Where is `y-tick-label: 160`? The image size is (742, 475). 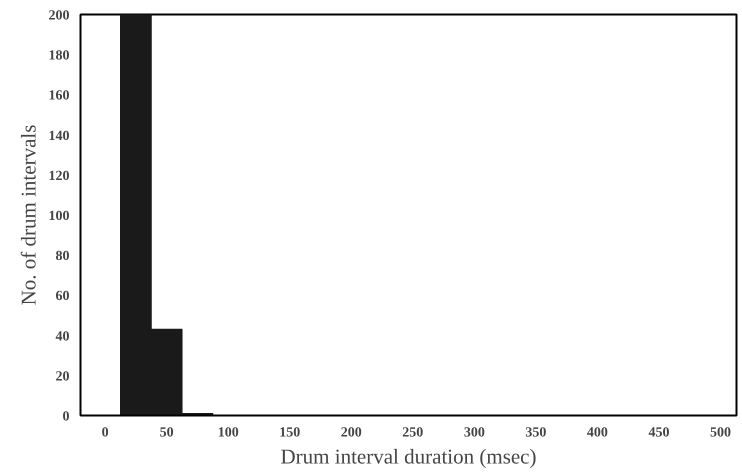 y-tick-label: 160 is located at coordinates (59, 96).